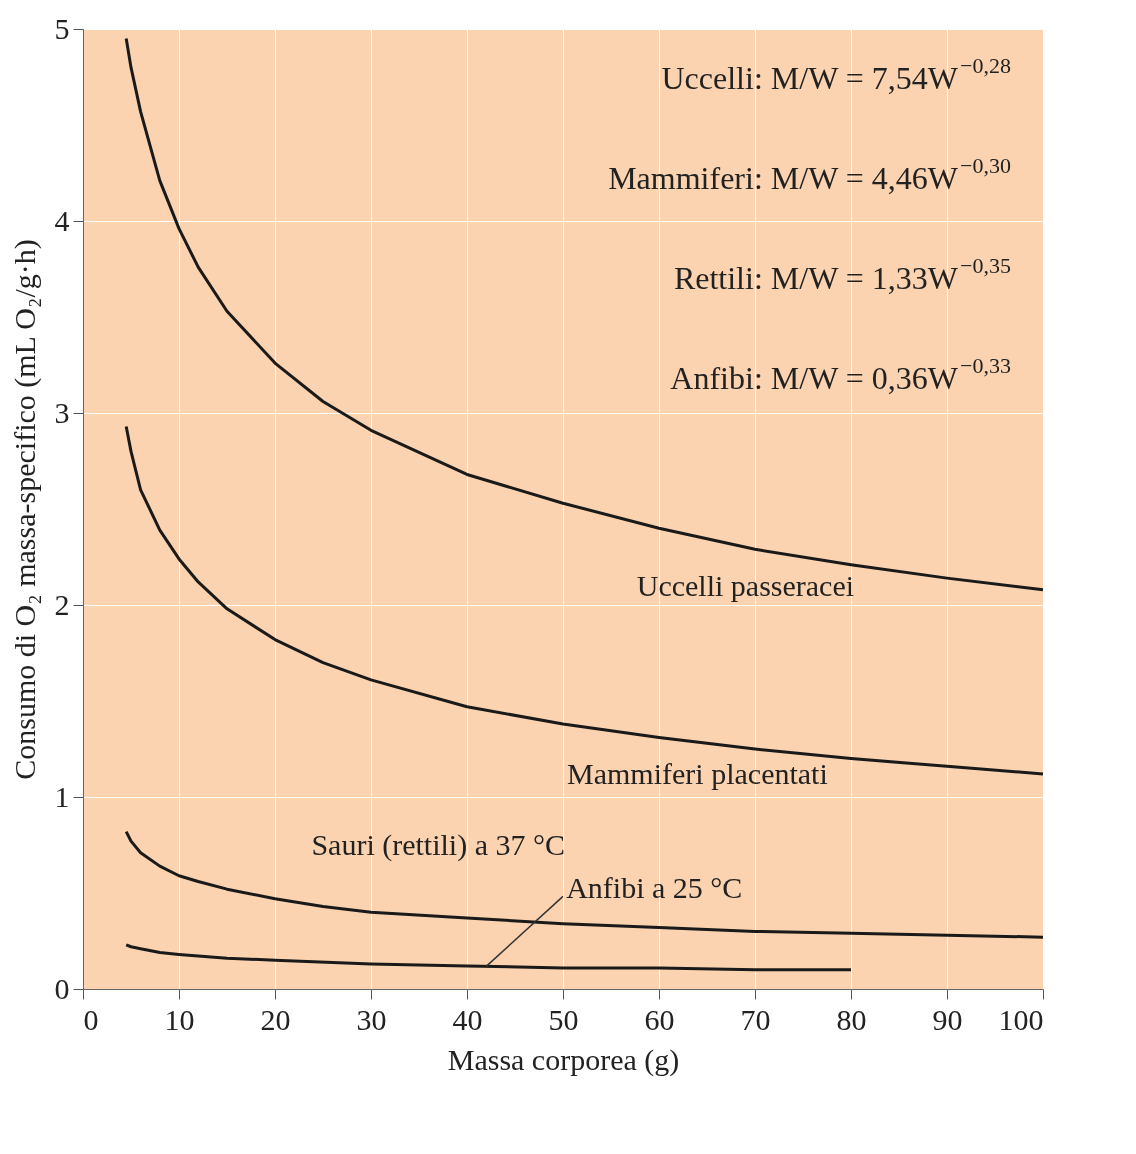  I want to click on series-label: Mammiferi placentati, so click(697, 774).